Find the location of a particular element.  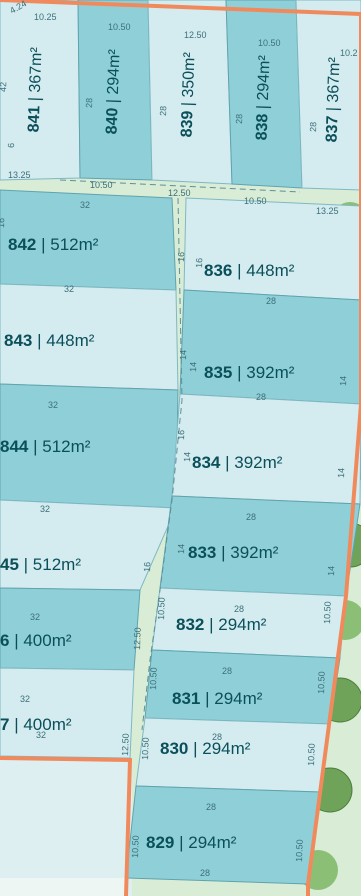

lot-832: 832 | 294m² is located at coordinates (249, 623).